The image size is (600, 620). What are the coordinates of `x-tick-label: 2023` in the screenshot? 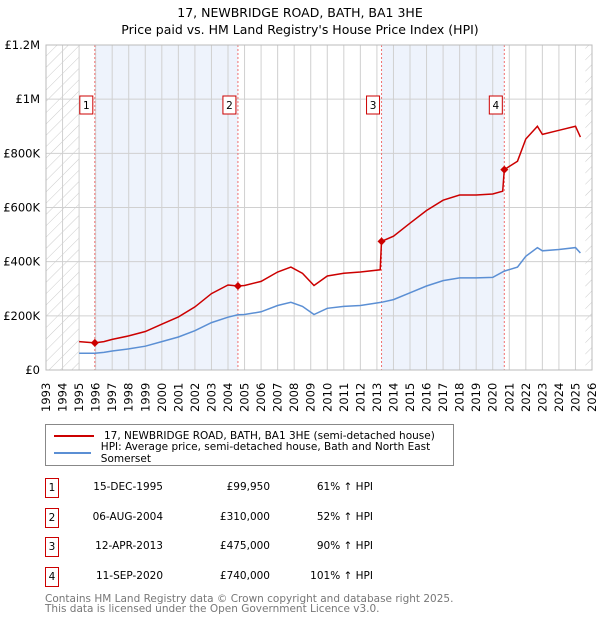 It's located at (542, 397).